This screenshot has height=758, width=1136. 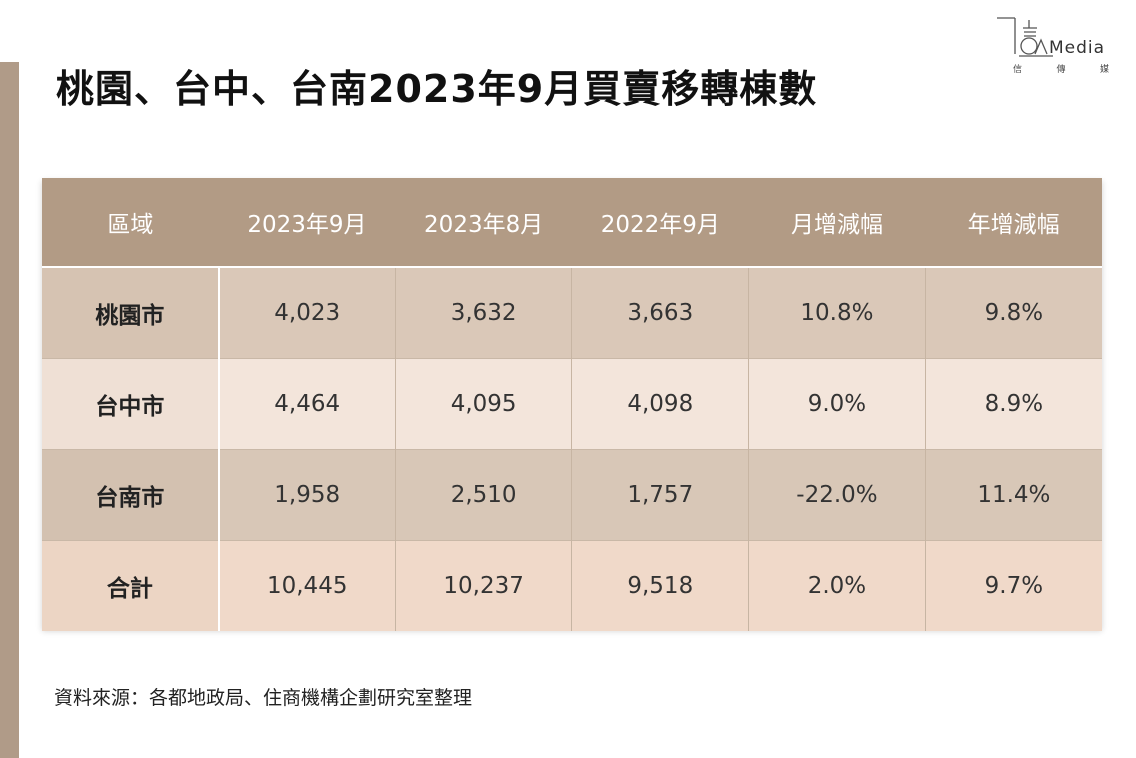 What do you see at coordinates (437, 89) in the screenshot?
I see `page-title: 桃園、台中、台南2023年9月買賣移轉棟數` at bounding box center [437, 89].